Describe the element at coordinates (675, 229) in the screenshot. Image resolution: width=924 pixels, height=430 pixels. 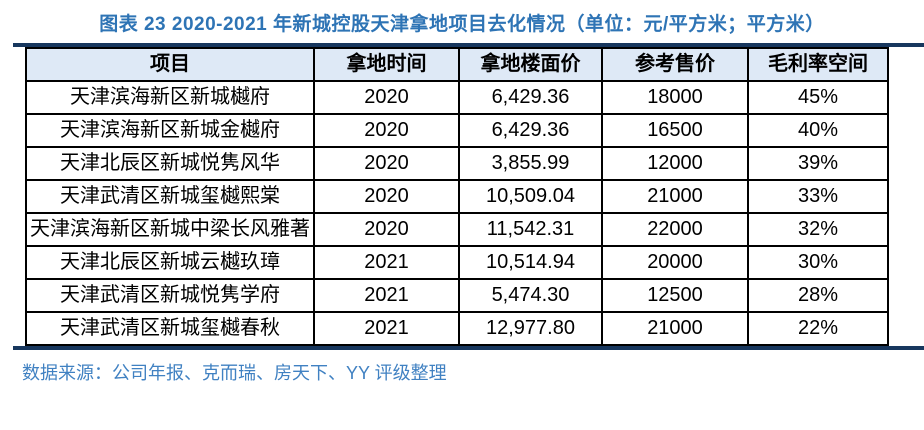
I see `ref-price-cell: 22000` at that location.